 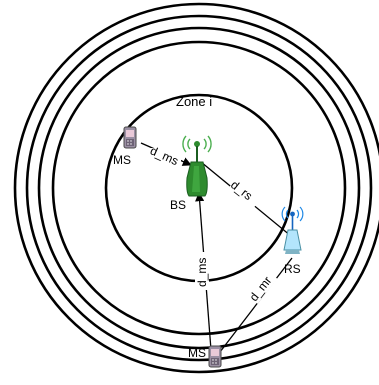 What do you see at coordinates (197, 353) in the screenshot?
I see `mobile-station-bottom-label: MS` at bounding box center [197, 353].